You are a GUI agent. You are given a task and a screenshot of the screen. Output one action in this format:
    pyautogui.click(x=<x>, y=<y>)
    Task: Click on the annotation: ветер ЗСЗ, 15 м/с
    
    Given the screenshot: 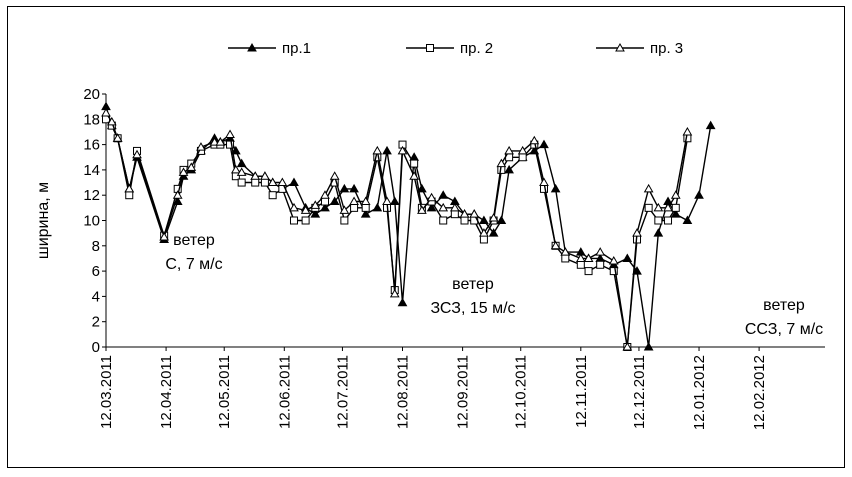 What is the action you would take?
    pyautogui.click(x=472, y=296)
    